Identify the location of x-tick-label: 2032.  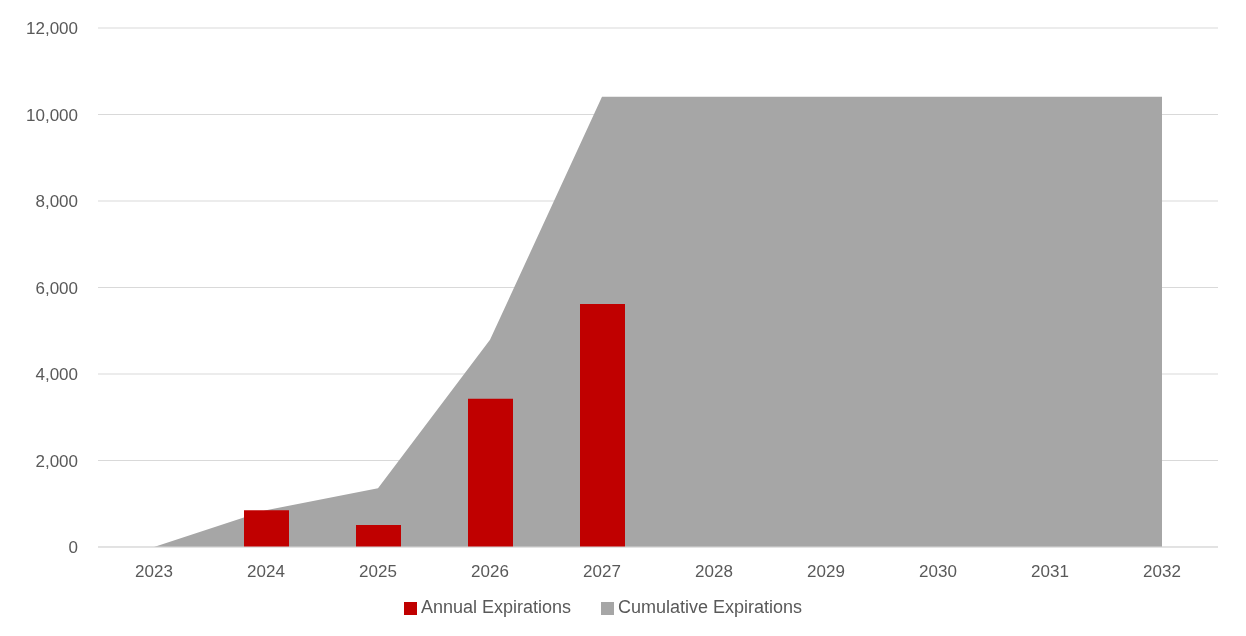
(1162, 572).